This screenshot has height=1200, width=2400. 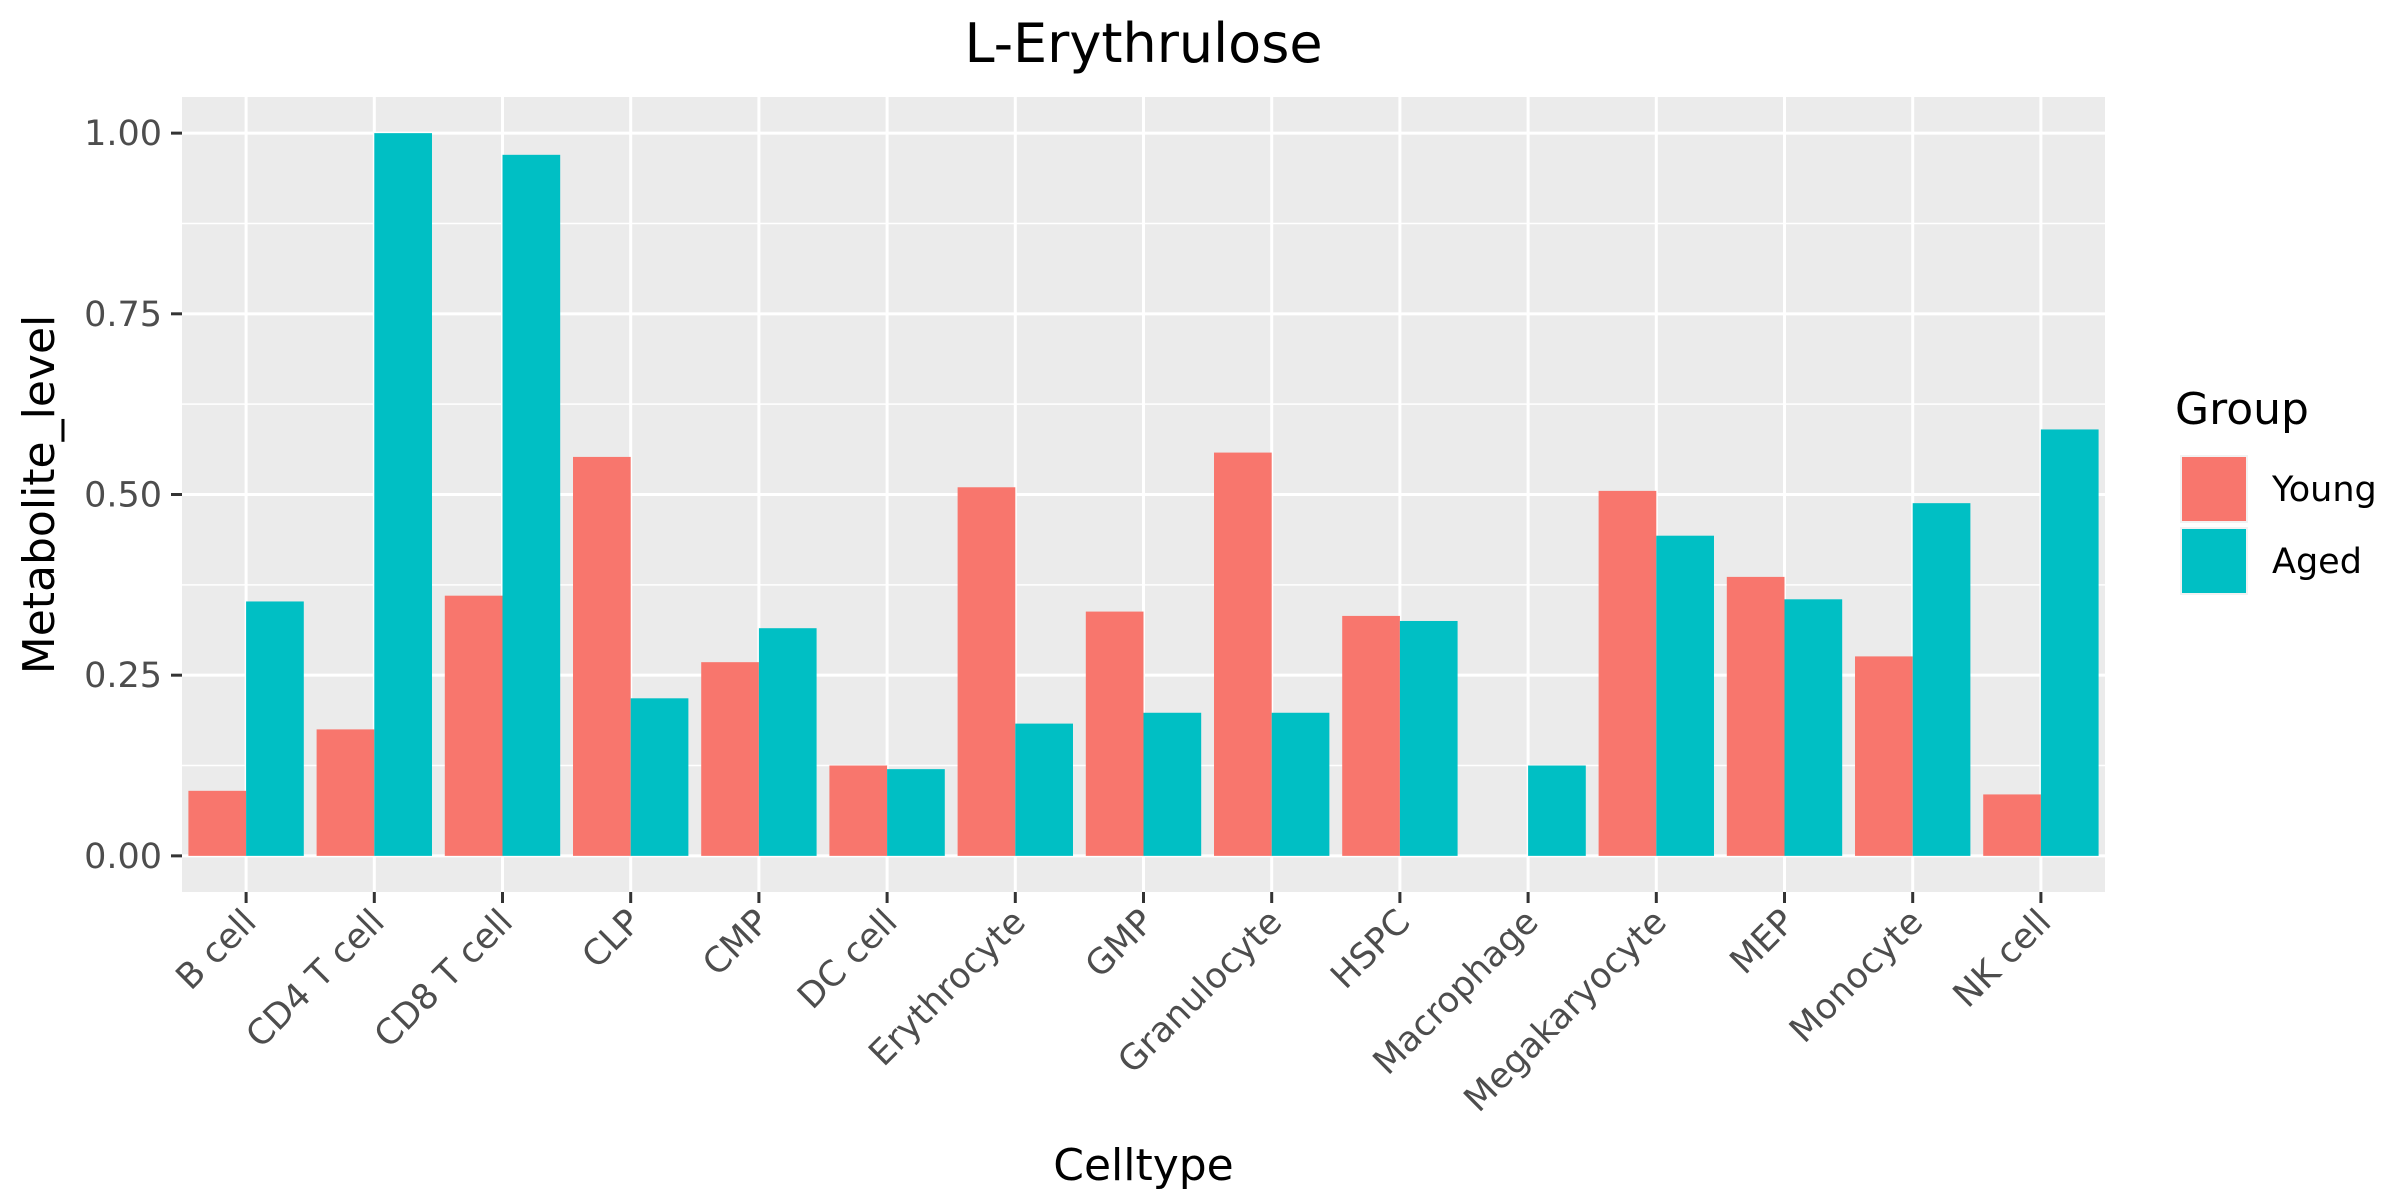 I want to click on x-tick-label: DC cell, so click(x=847, y=959).